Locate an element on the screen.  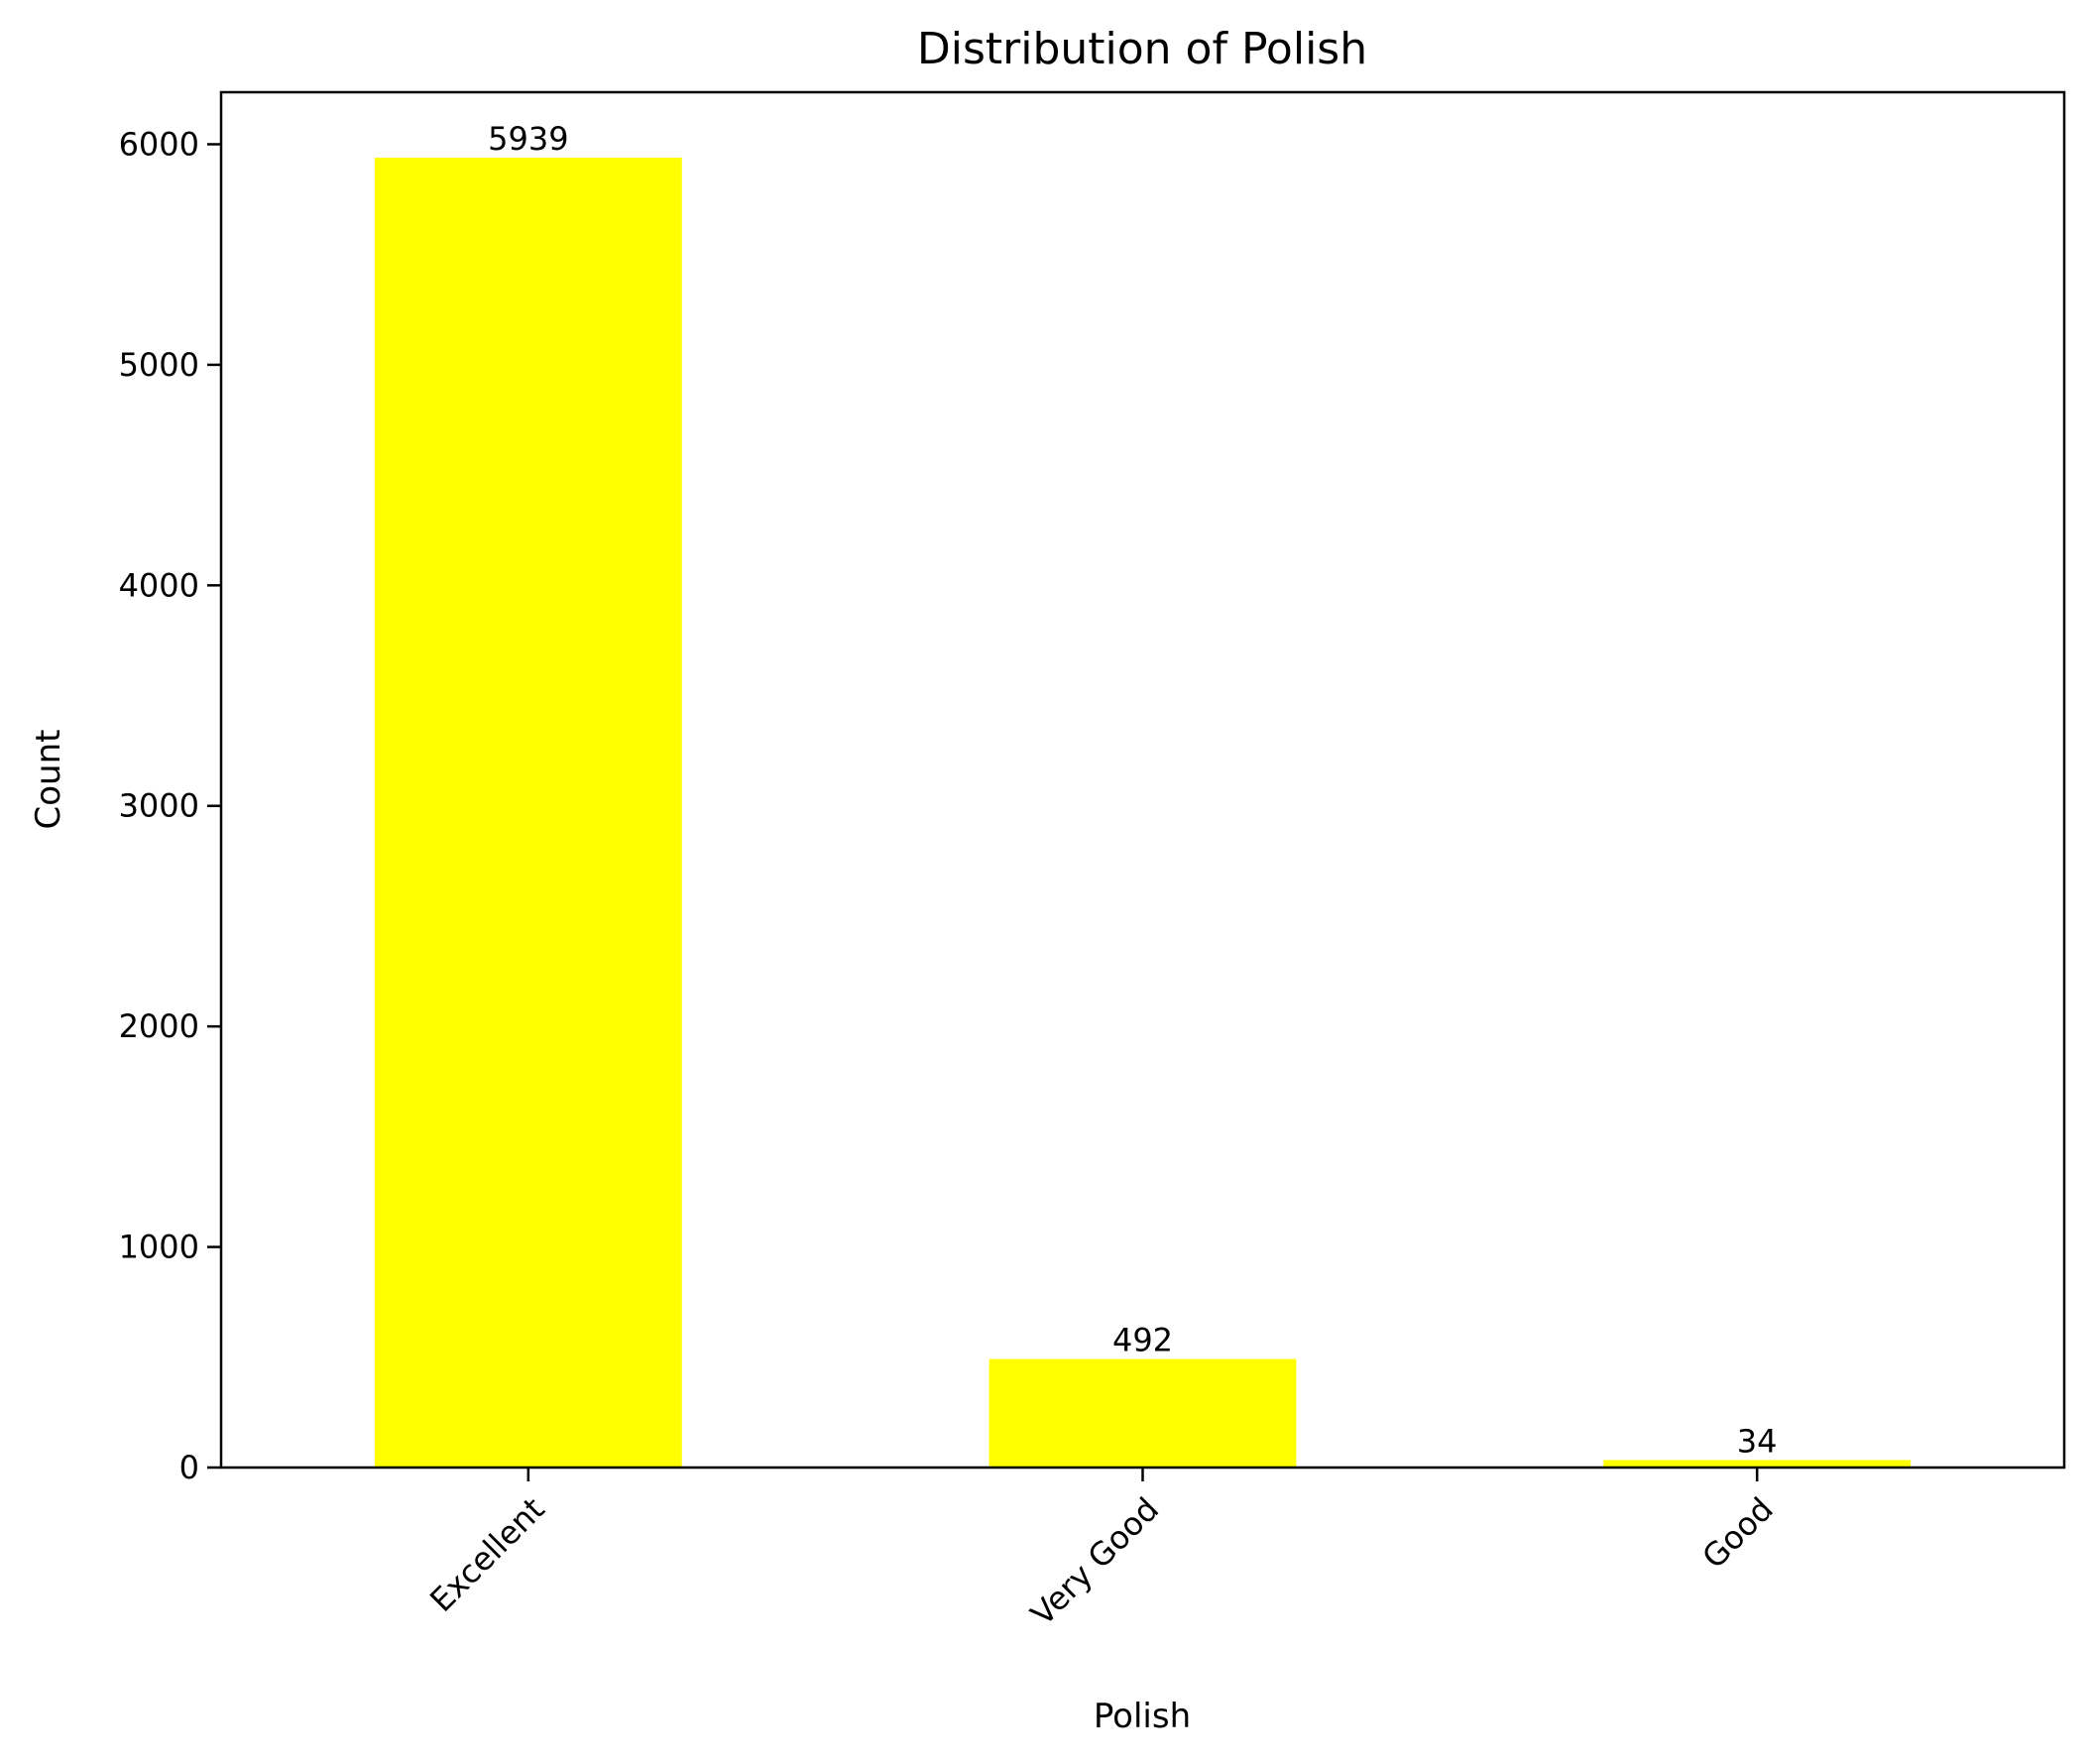
y-axis: 0 1000 2000 3000 4000 5000 6000 is located at coordinates (170, 806).